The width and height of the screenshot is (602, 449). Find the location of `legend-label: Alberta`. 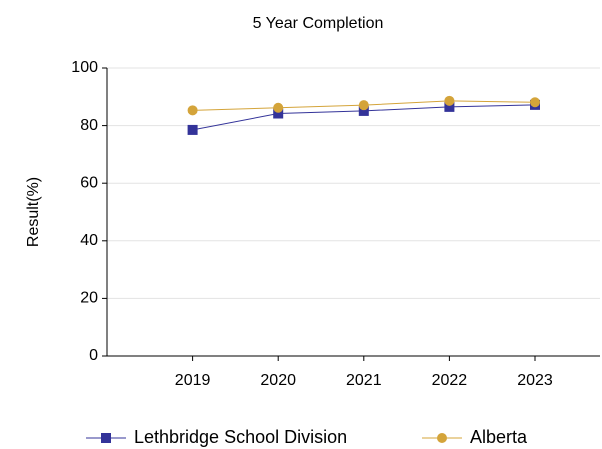

legend-label: Alberta is located at coordinates (499, 437).